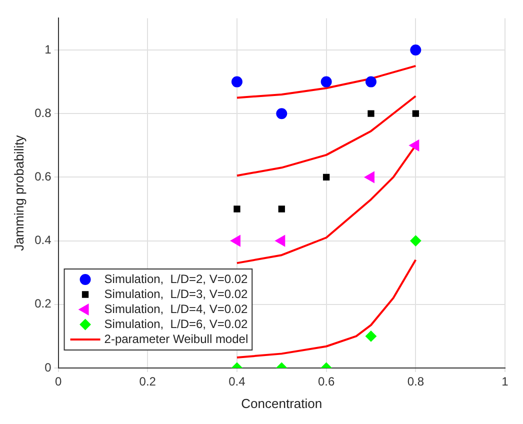 This screenshot has height=424, width=523. I want to click on x-tick-label: 0.4, so click(237, 381).